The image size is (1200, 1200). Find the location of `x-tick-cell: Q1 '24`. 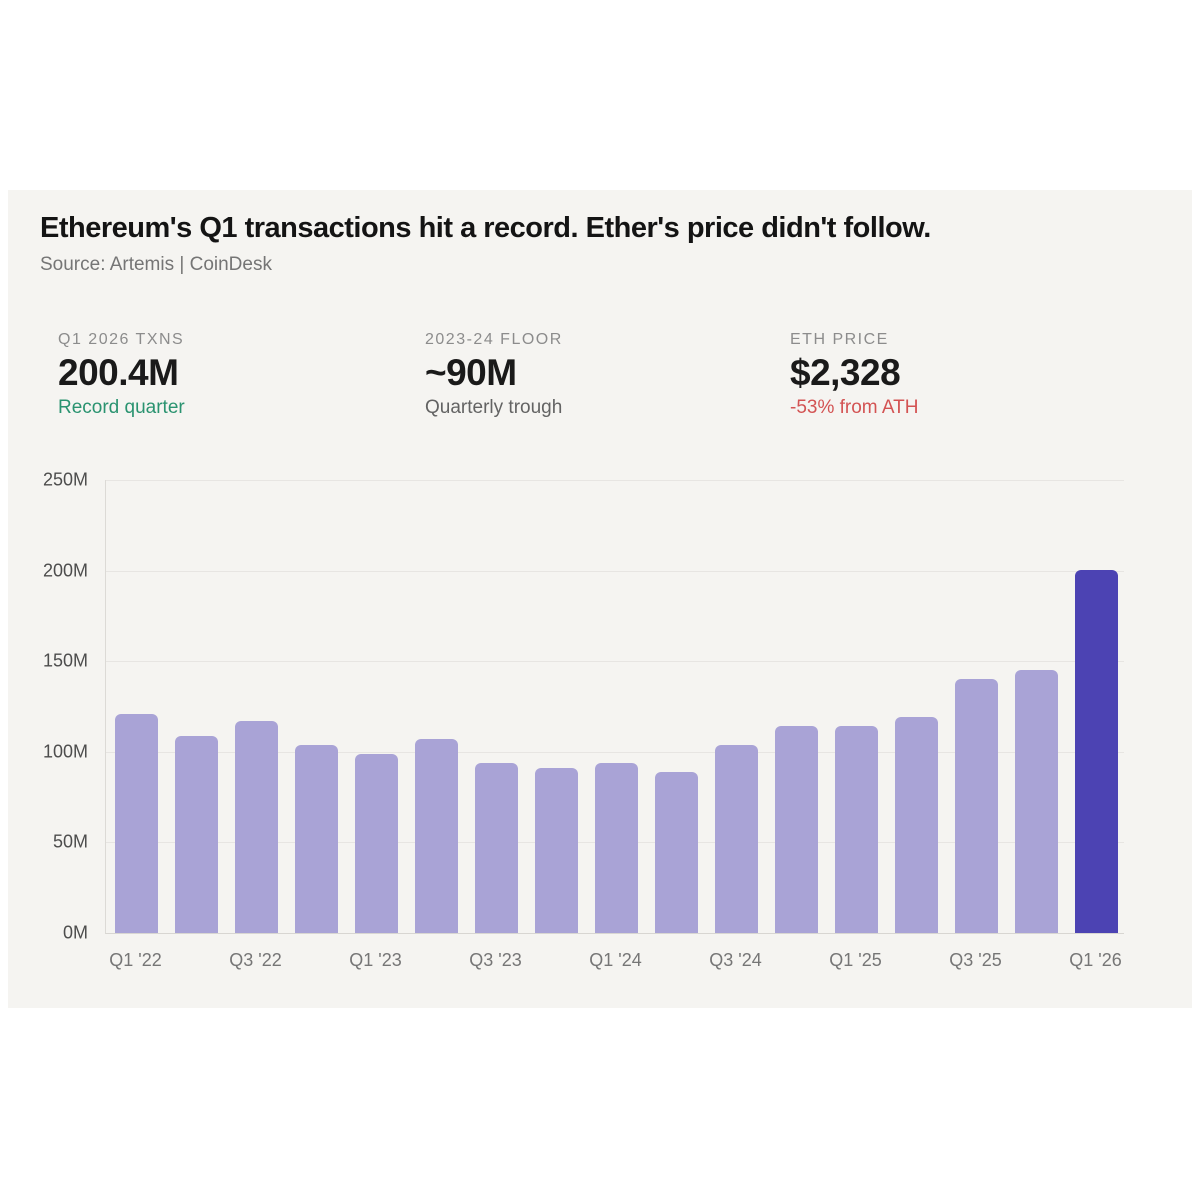

x-tick-cell: Q1 '24 is located at coordinates (615, 962).